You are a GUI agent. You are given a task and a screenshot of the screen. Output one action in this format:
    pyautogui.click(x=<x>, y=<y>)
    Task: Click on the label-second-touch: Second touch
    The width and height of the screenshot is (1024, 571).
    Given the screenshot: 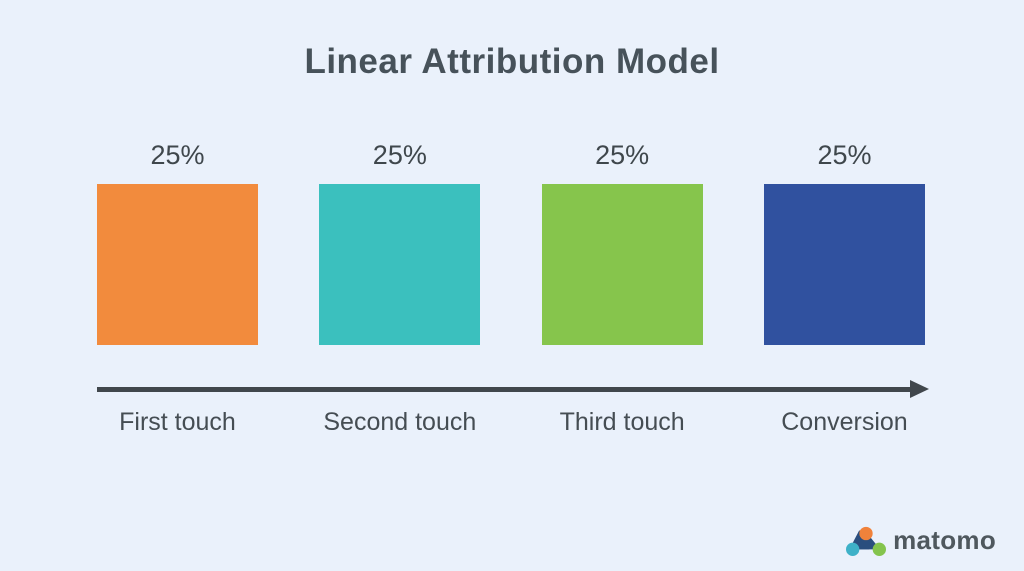 What is the action you would take?
    pyautogui.click(x=400, y=422)
    